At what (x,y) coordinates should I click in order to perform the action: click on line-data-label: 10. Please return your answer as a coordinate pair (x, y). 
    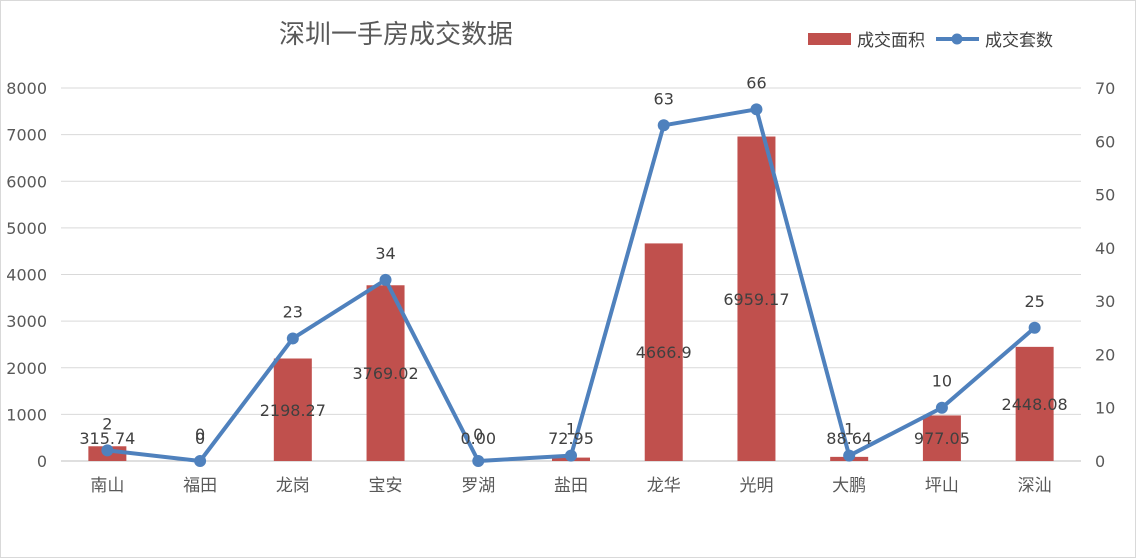
    Looking at the image, I should click on (942, 381).